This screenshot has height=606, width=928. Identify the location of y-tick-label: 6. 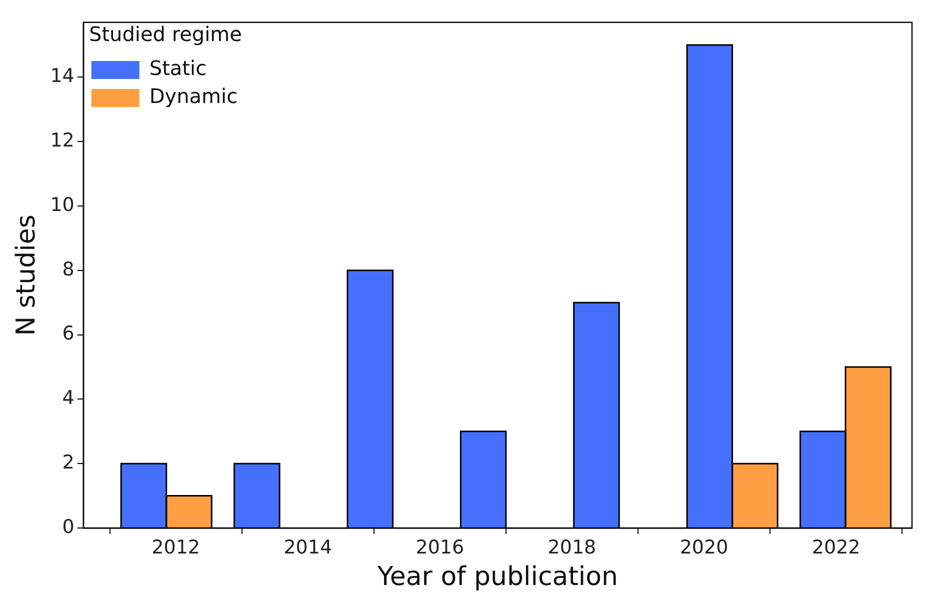
(68, 333).